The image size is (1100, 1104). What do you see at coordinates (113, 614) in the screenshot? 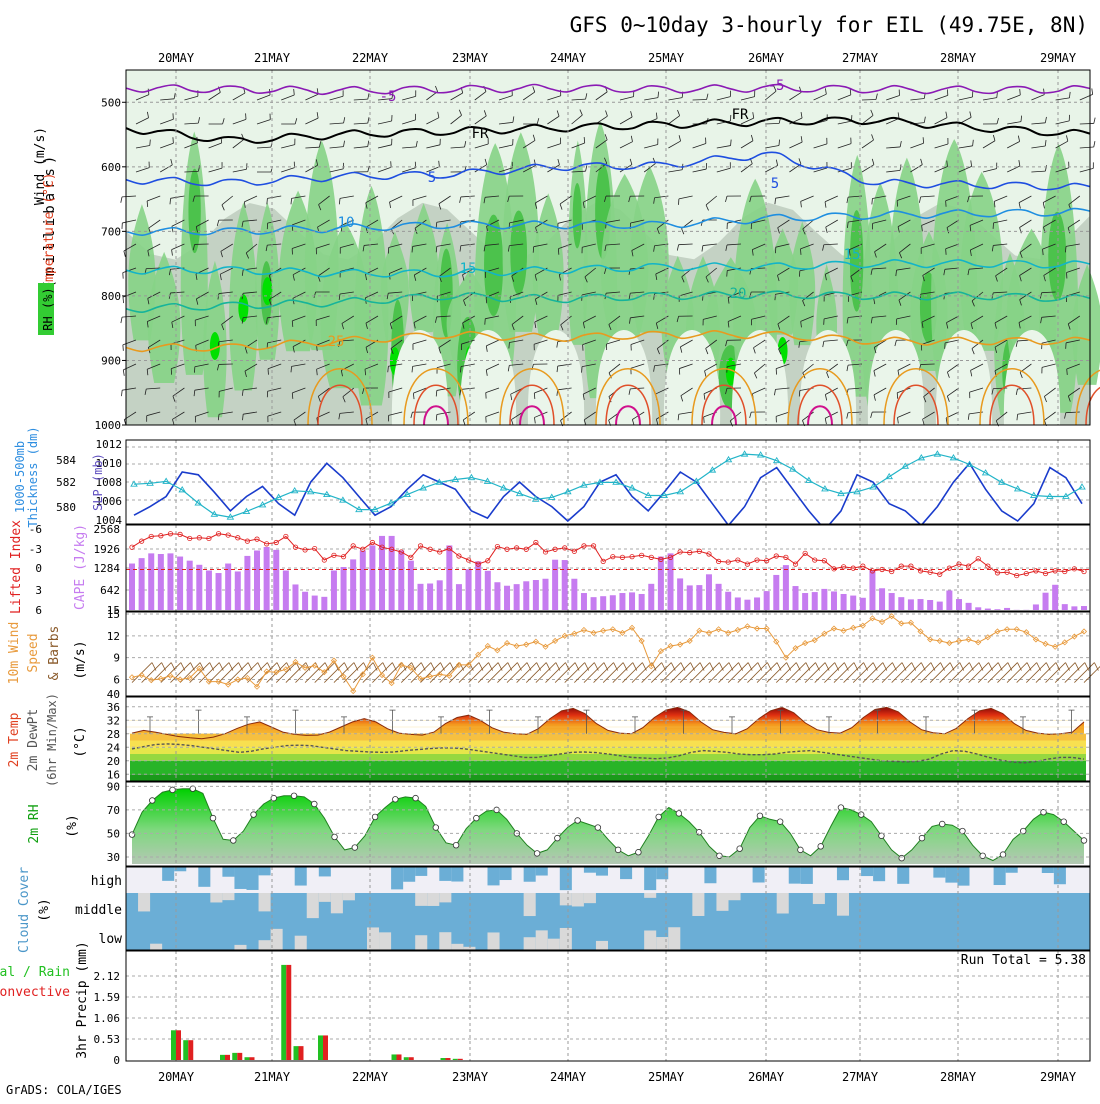
I see `wind-tick: 15` at bounding box center [113, 614].